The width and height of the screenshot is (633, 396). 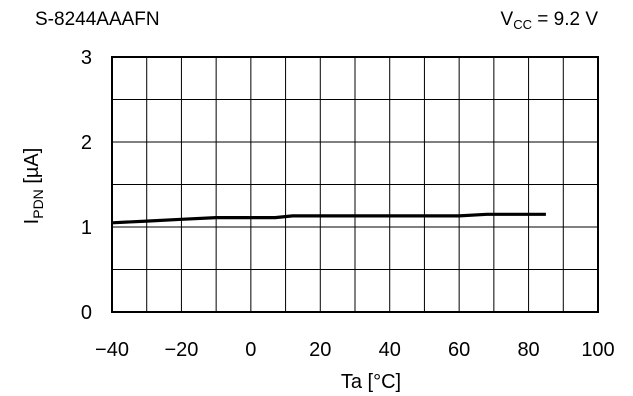 I want to click on x-tick-label: 80, so click(x=528, y=350).